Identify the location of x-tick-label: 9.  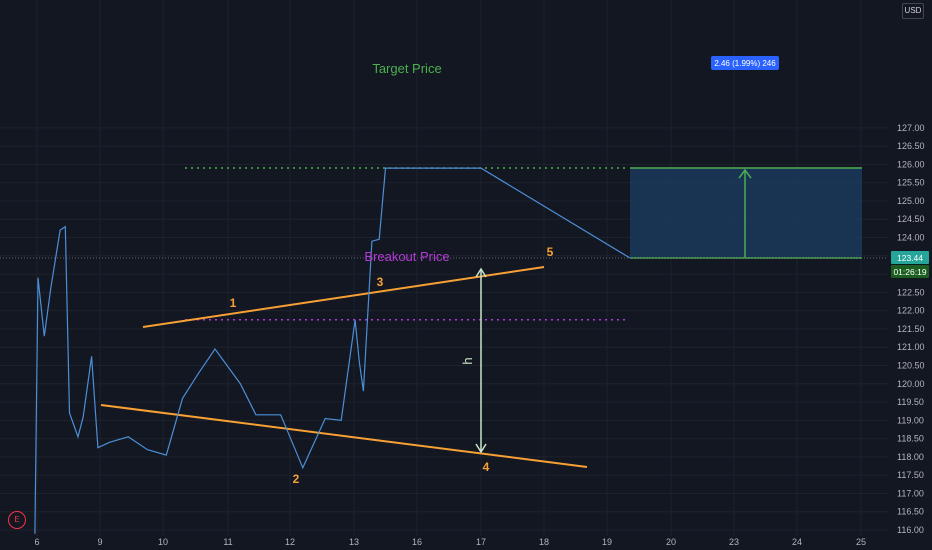
(99, 542).